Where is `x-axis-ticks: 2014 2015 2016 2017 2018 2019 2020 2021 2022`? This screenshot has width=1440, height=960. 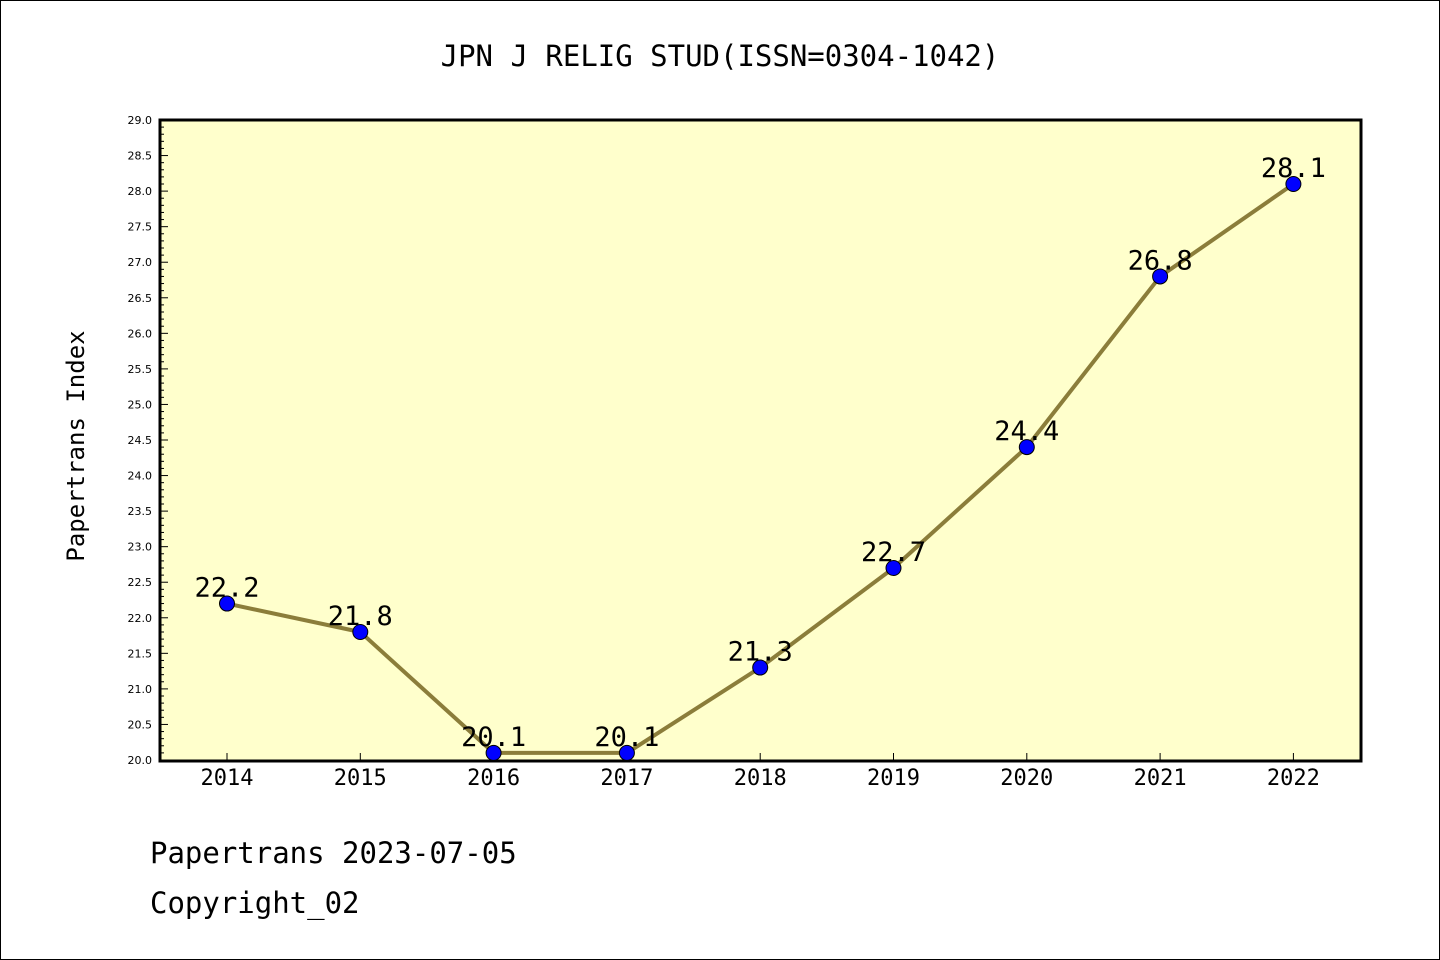 x-axis-ticks: 2014 2015 2016 2017 2018 2019 2020 2021 2022 is located at coordinates (760, 772).